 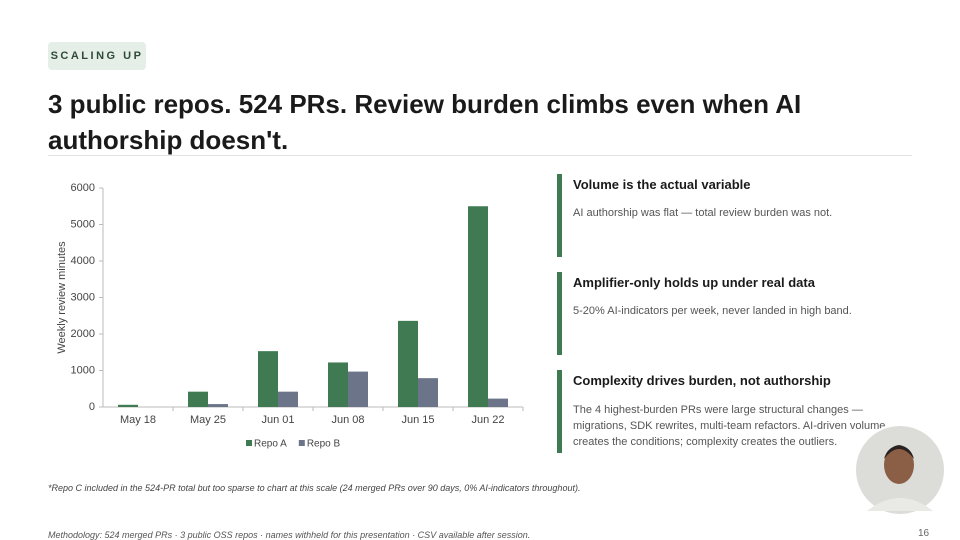 I want to click on x-tick-label: Jun 22, so click(x=487, y=420).